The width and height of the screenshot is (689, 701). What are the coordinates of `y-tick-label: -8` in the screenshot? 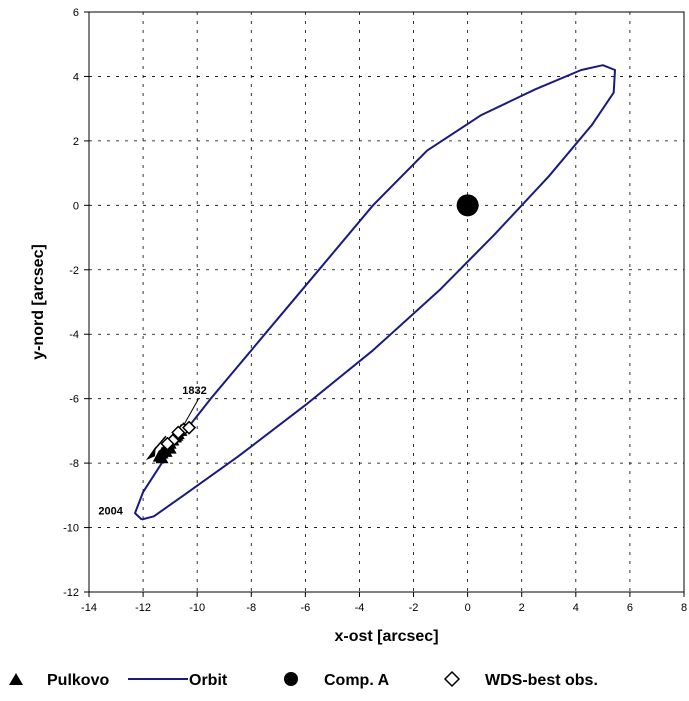 It's located at (74, 464).